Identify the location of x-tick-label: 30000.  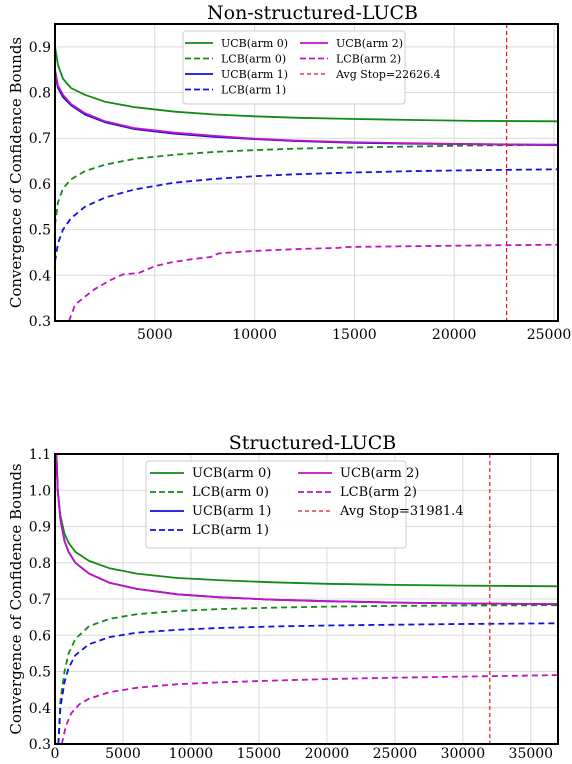
(463, 754).